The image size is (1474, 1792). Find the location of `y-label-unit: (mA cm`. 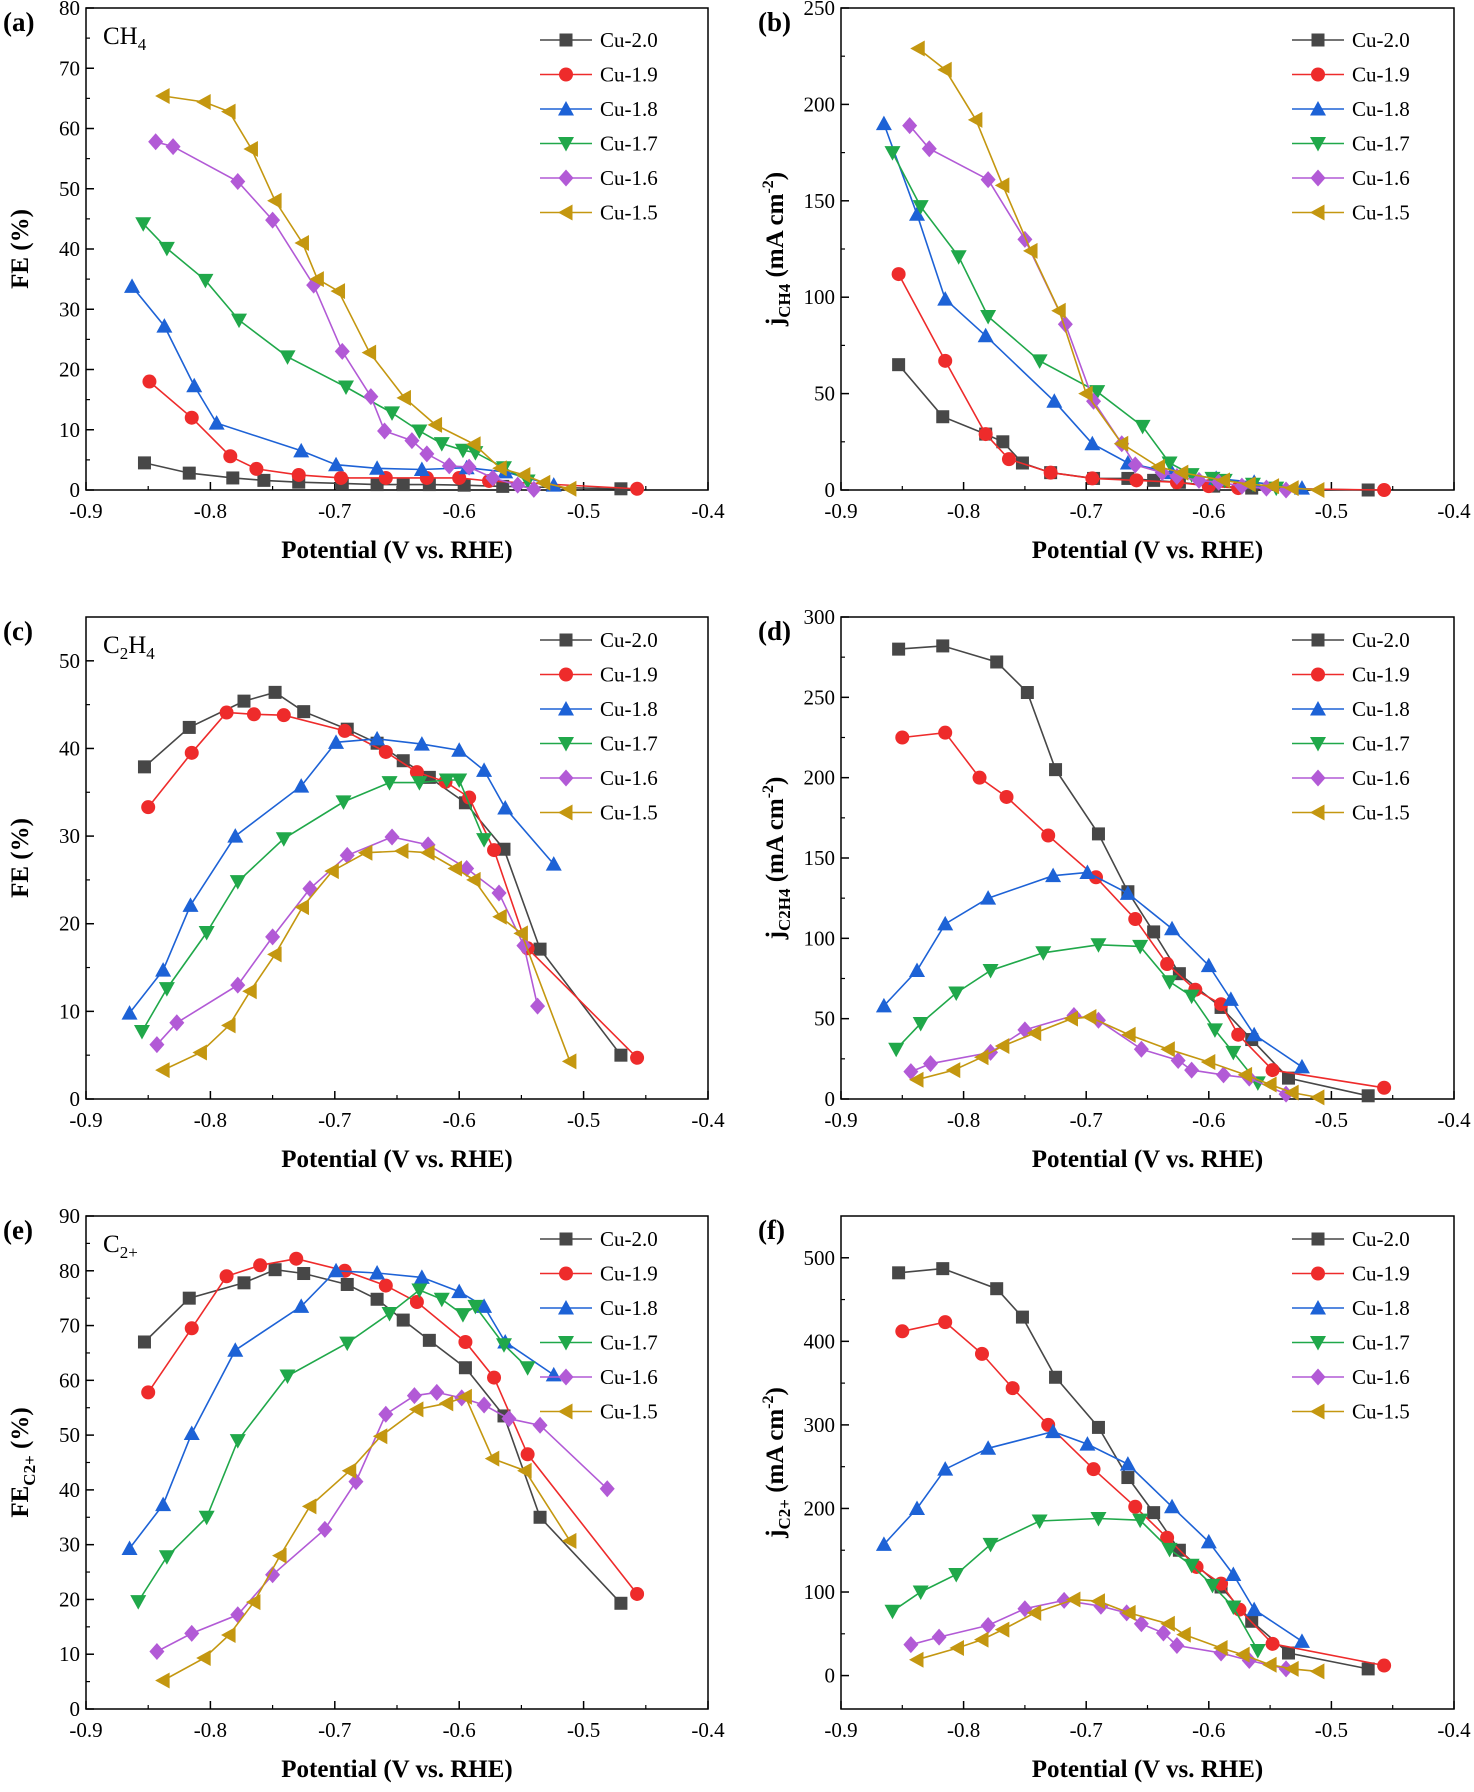

y-label-unit: (mA cm is located at coordinates (775, 843).